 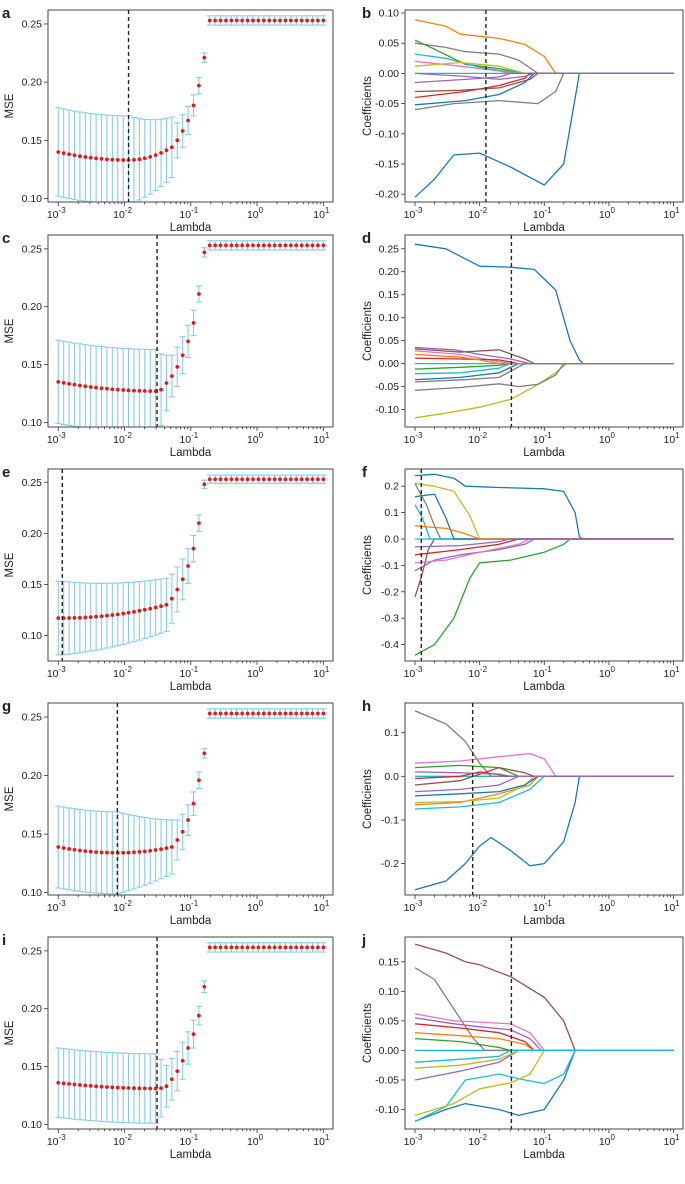 I want to click on y-tick-label: 0.15, so click(x=32, y=141).